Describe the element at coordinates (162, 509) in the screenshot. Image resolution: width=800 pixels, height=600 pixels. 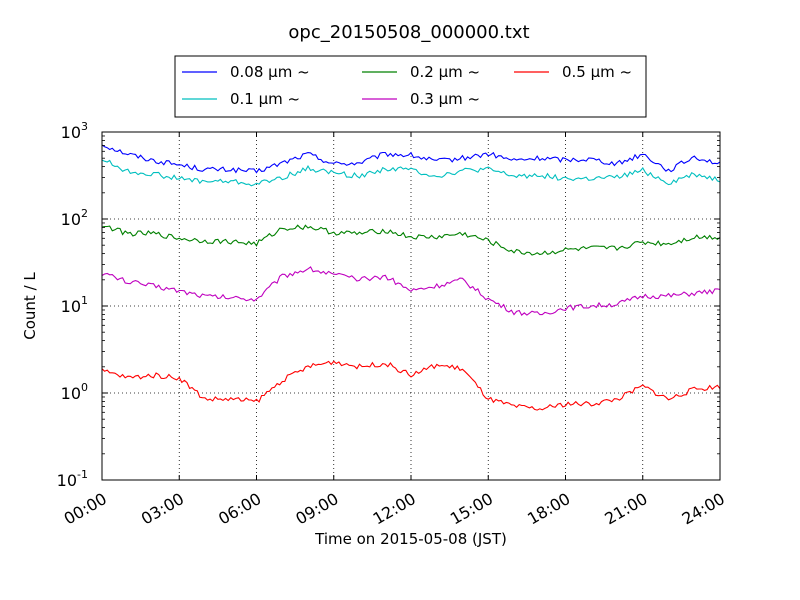
I see `x-tick-label: 03:00` at that location.